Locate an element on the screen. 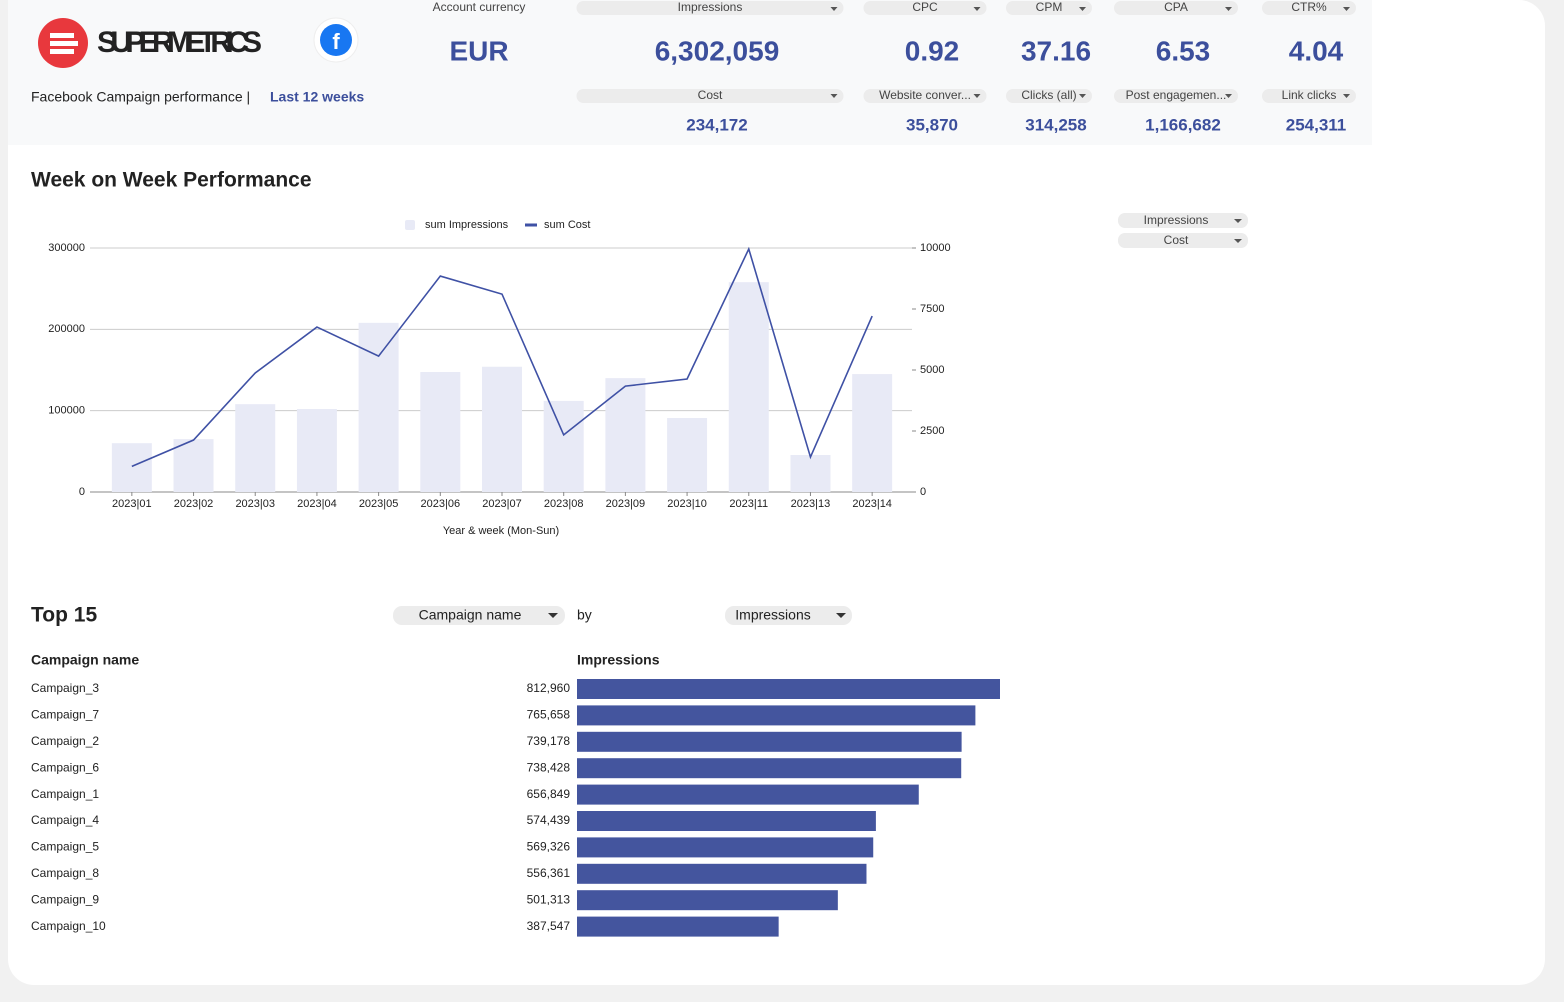 This screenshot has height=1002, width=1564. y2-tick-label: 2500 is located at coordinates (932, 431).